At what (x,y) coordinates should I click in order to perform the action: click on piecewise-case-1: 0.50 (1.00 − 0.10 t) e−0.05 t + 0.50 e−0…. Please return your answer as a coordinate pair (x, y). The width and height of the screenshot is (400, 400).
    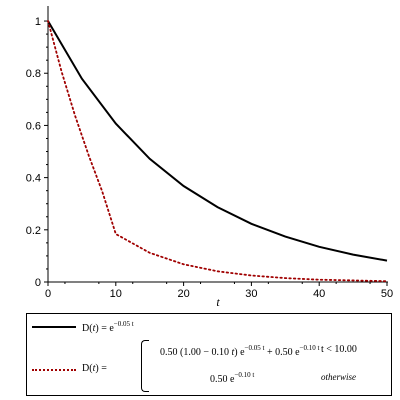
    Looking at the image, I should click on (240, 351).